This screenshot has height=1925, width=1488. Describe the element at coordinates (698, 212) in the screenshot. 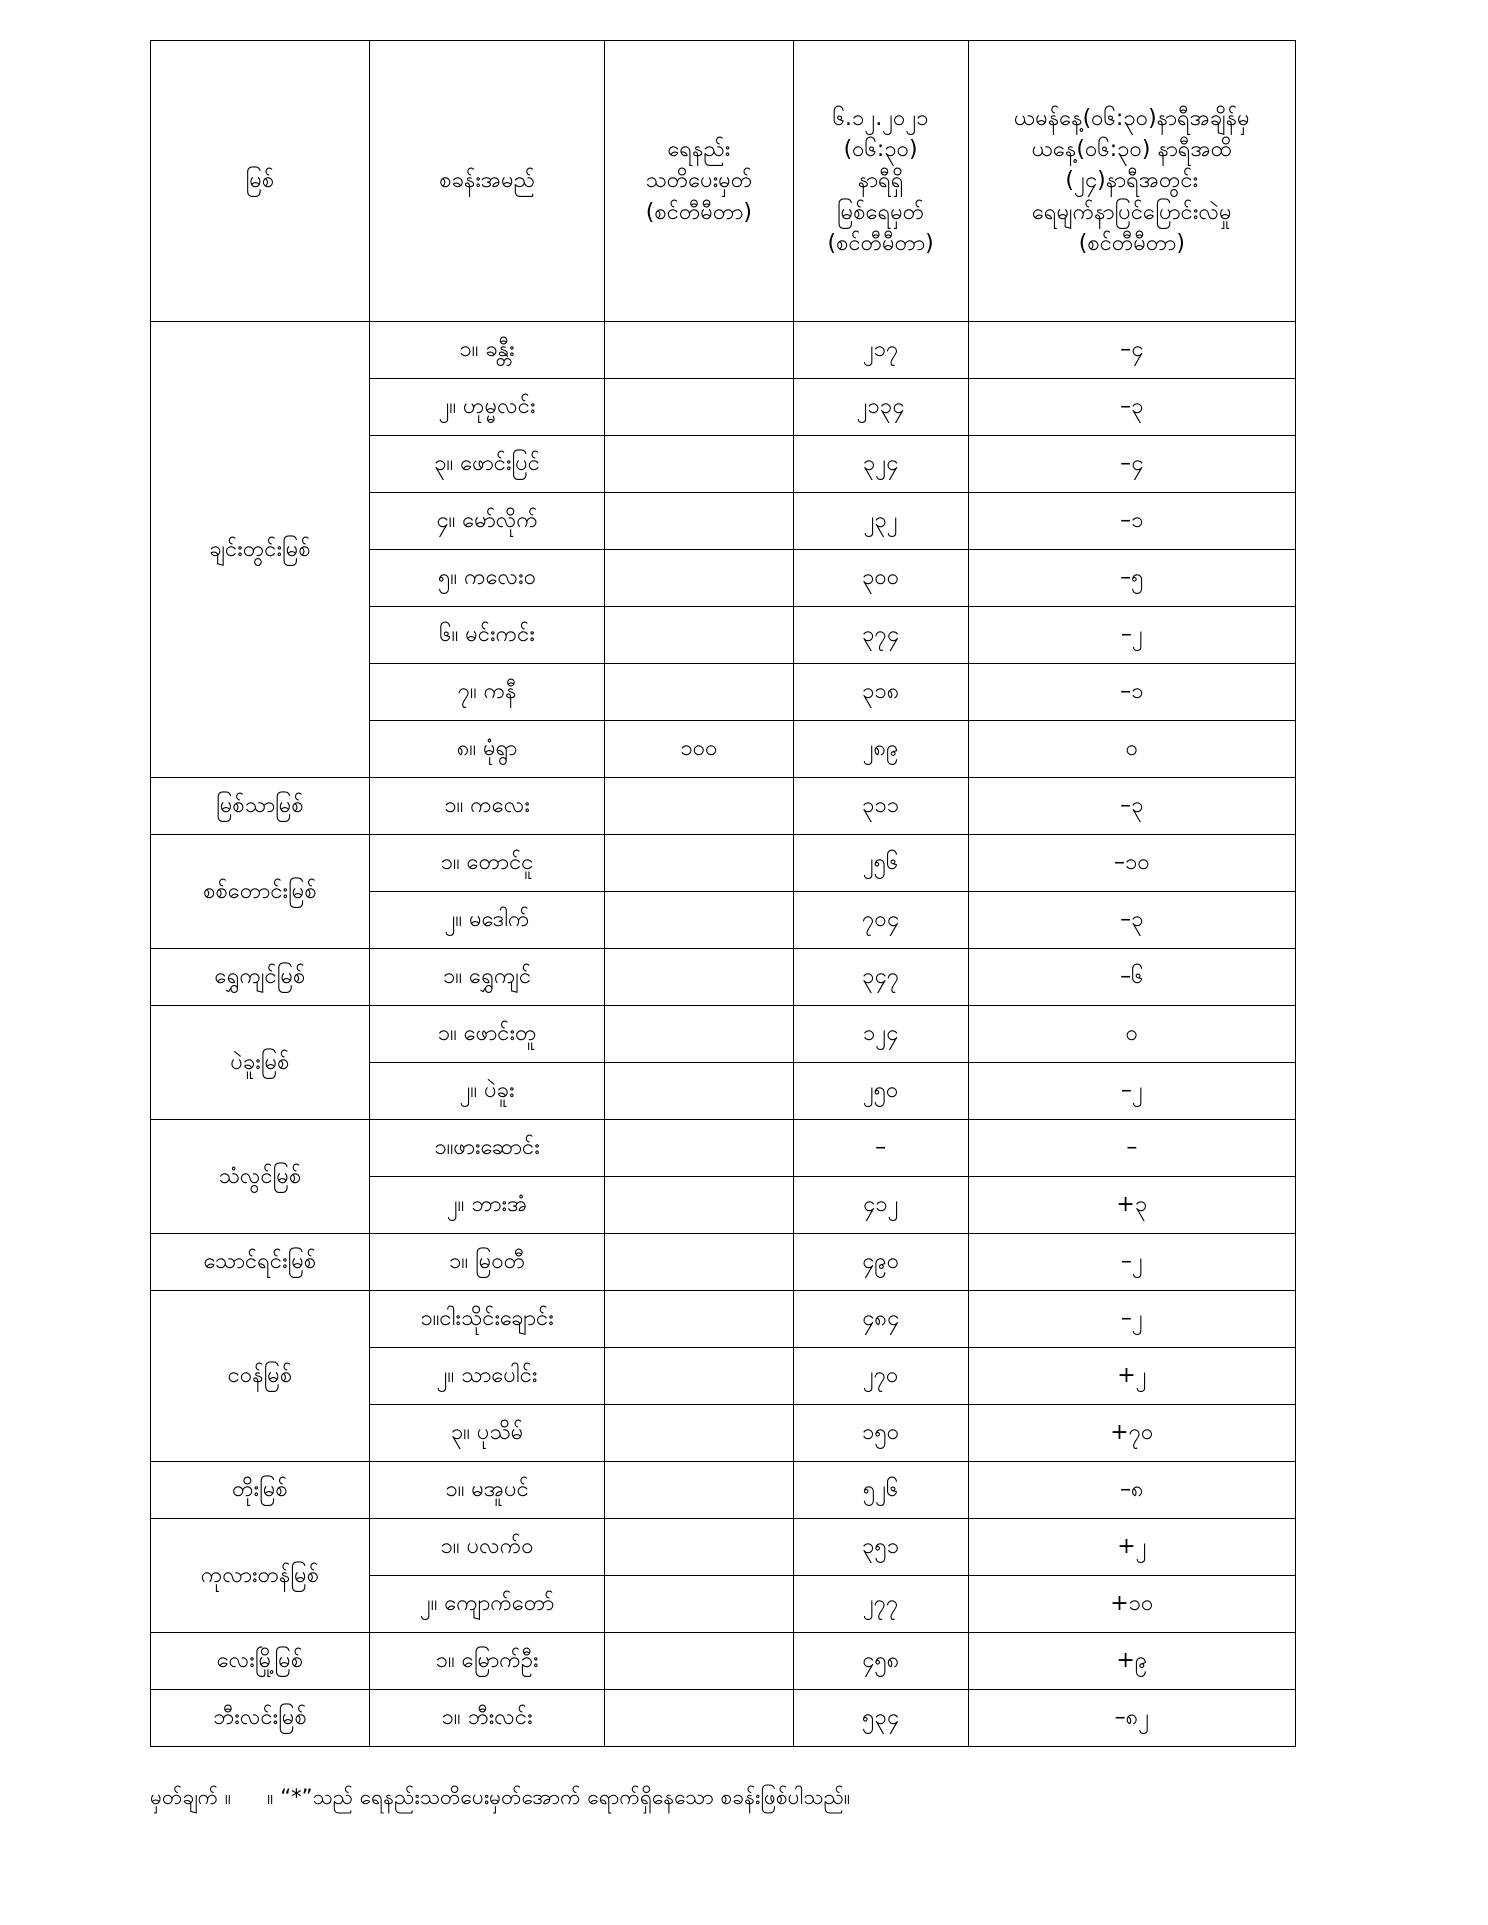

I see `header-warning-line-3: (စင်တီမီတာ)` at that location.